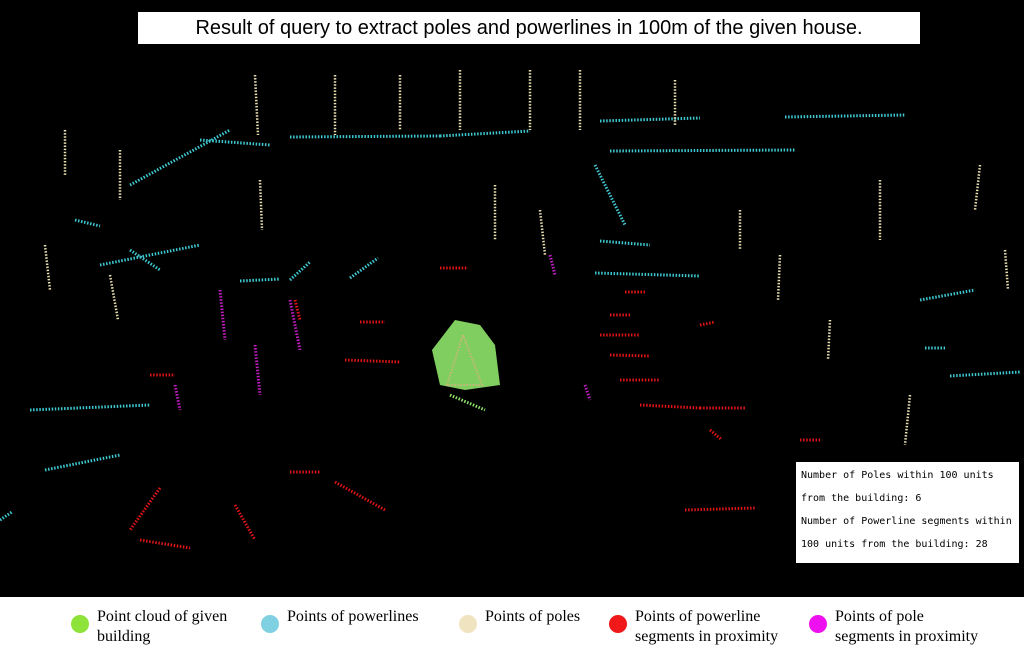 The height and width of the screenshot is (663, 1024). I want to click on legend-item: Points of pole segments in proximity, so click(893, 627).